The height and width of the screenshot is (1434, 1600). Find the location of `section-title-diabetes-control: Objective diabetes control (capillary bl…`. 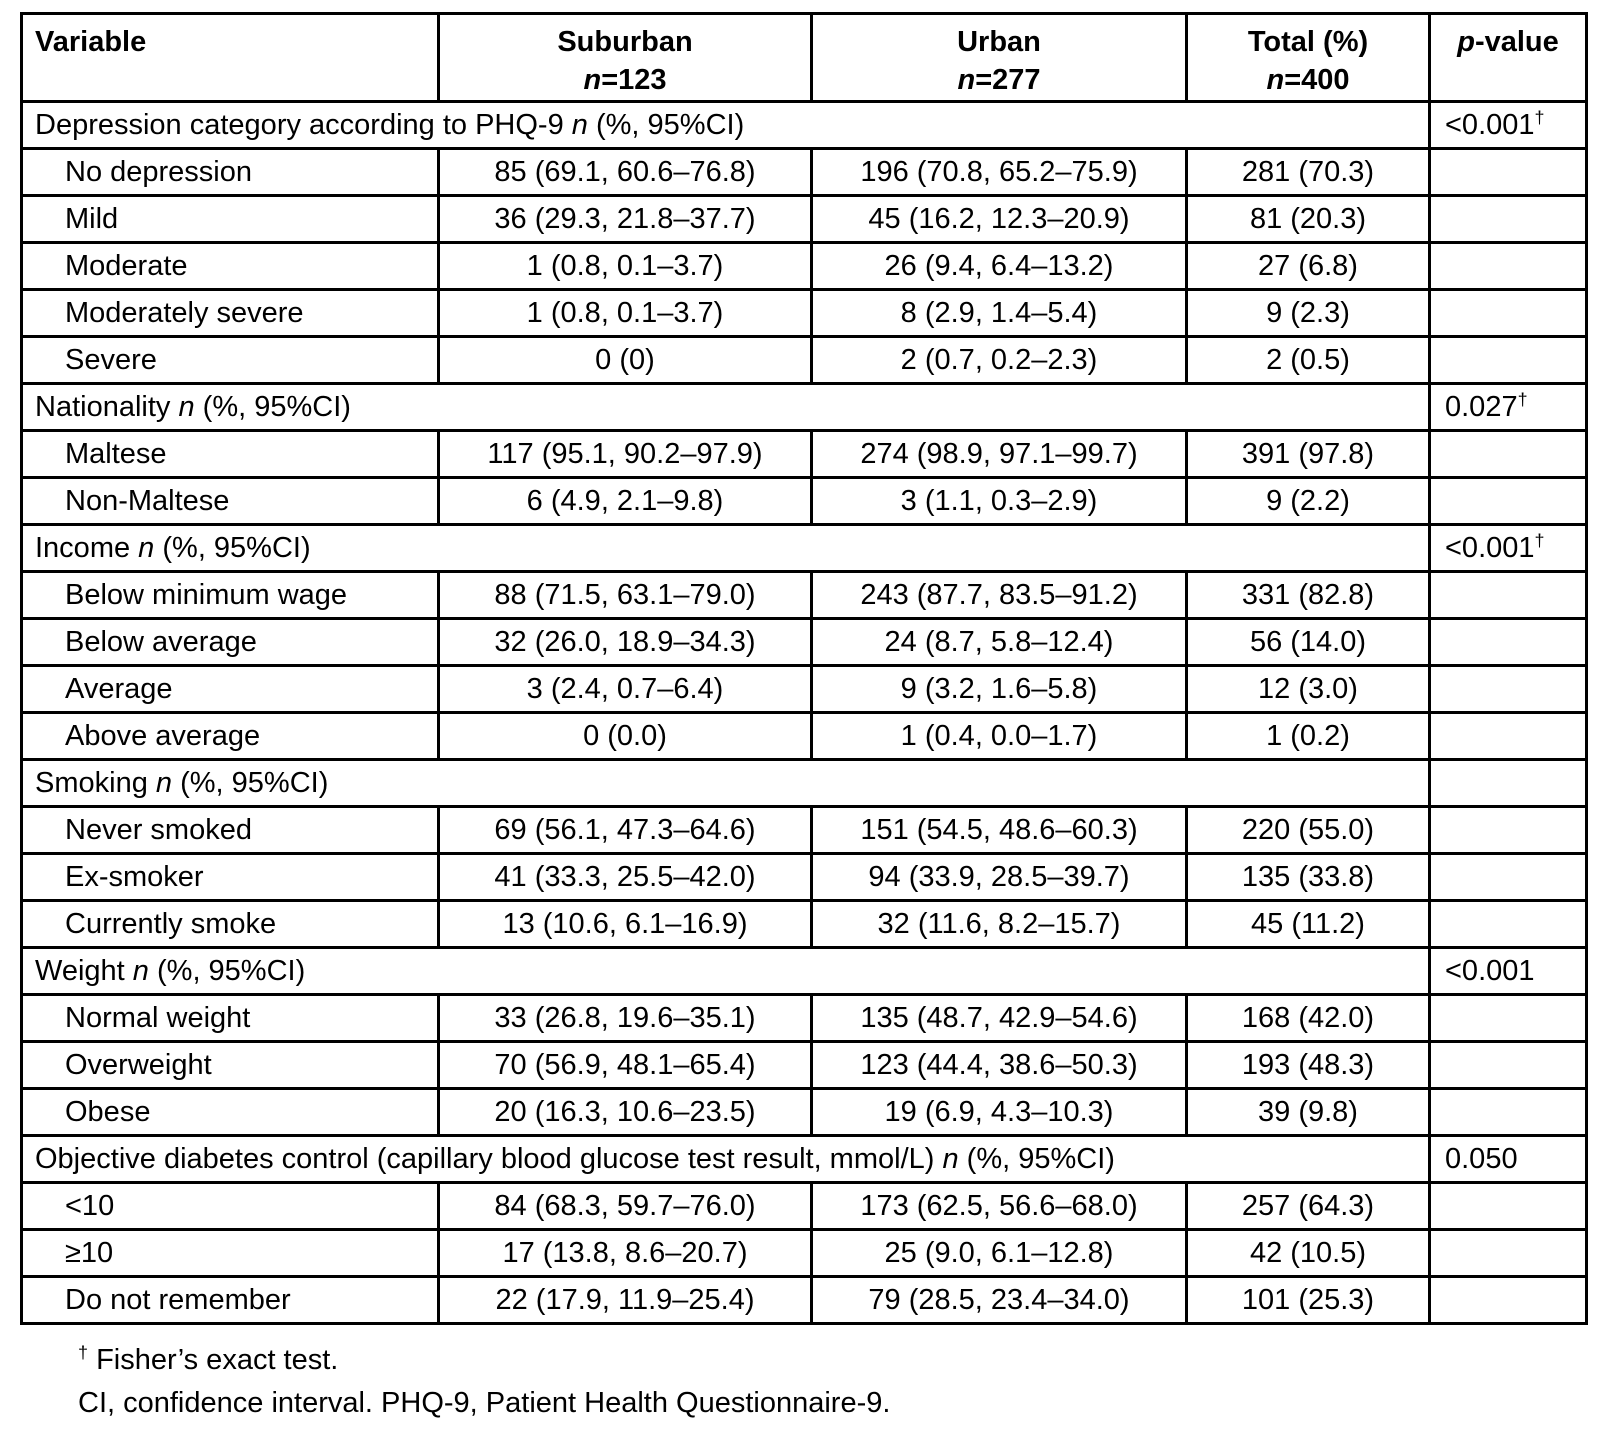

section-title-diabetes-control: Objective diabetes control (capillary bl… is located at coordinates (725, 1159).